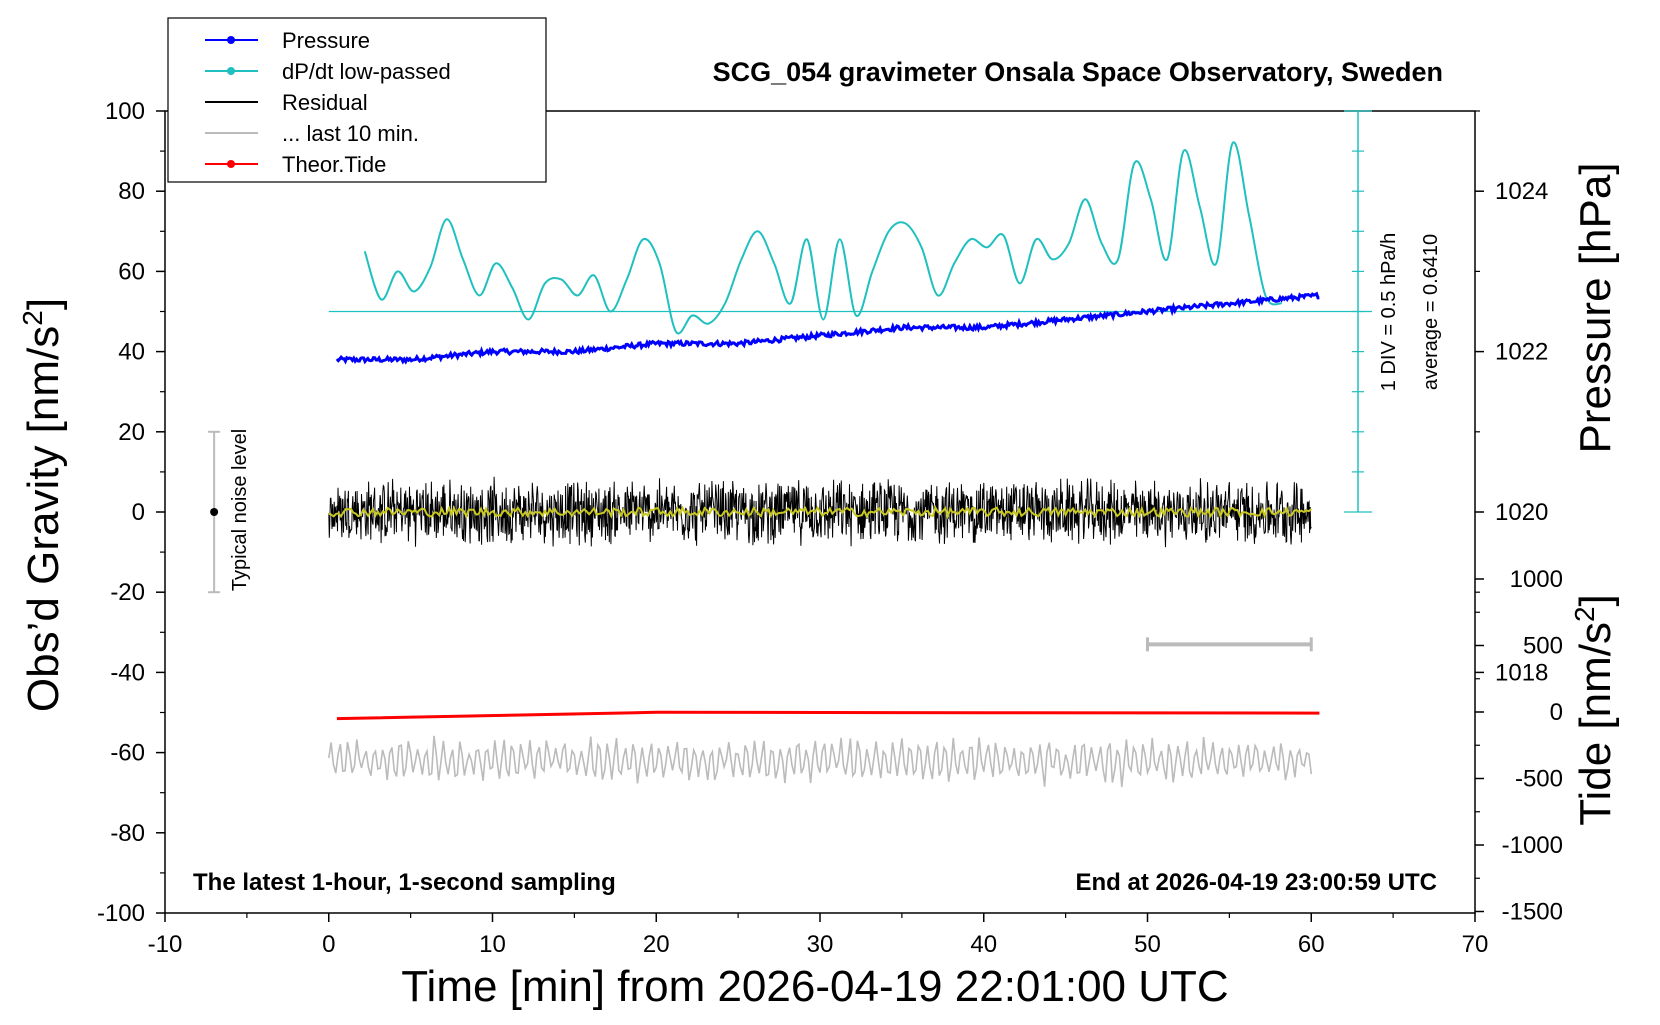 This screenshot has height=1025, width=1660. I want to click on last-10-min-line, so click(820, 761).